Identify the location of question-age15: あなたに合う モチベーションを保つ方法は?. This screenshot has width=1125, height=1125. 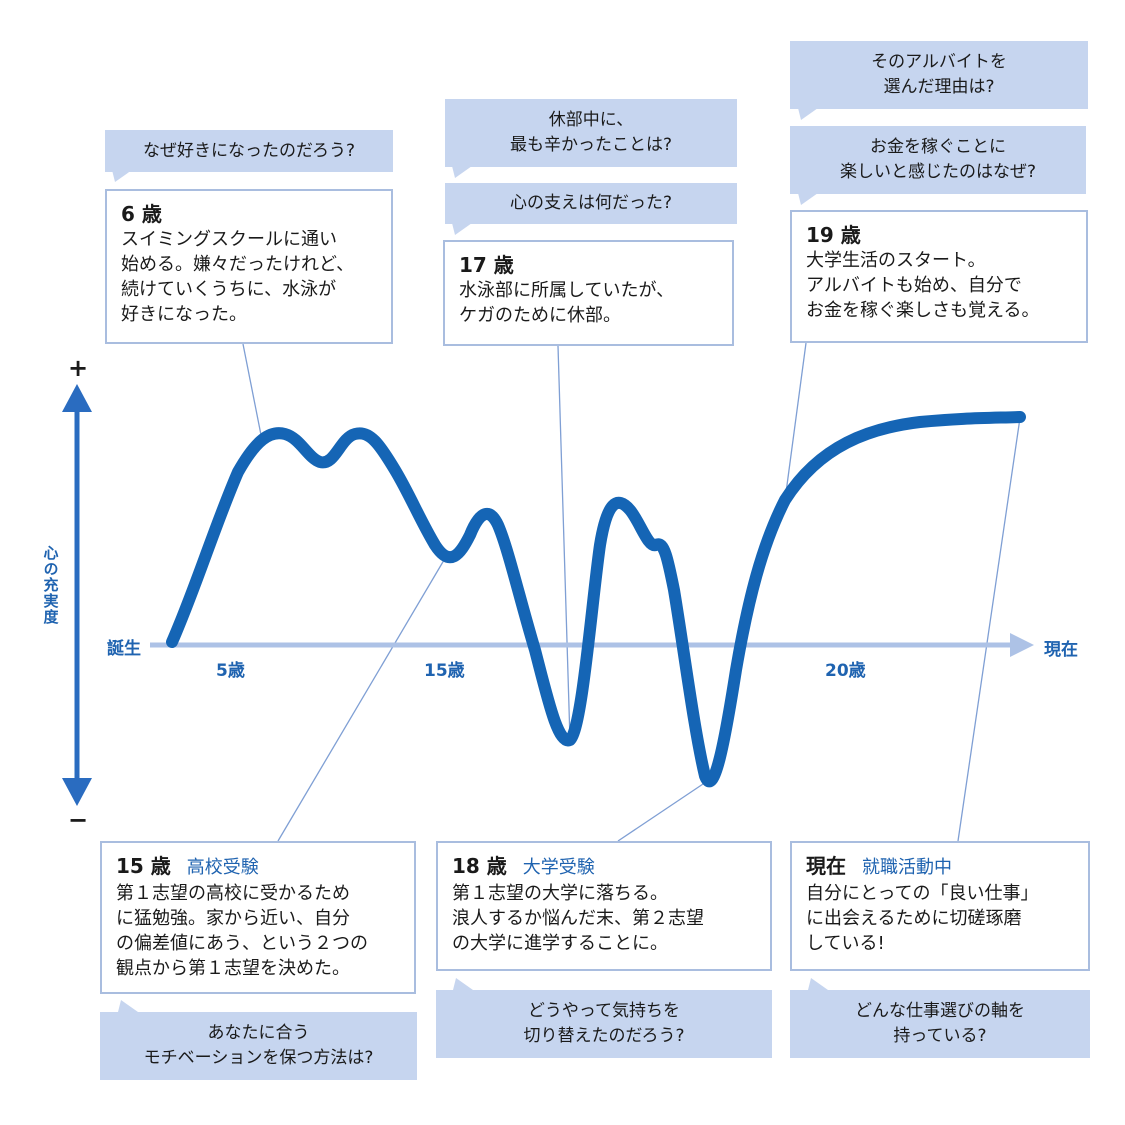
(258, 1046).